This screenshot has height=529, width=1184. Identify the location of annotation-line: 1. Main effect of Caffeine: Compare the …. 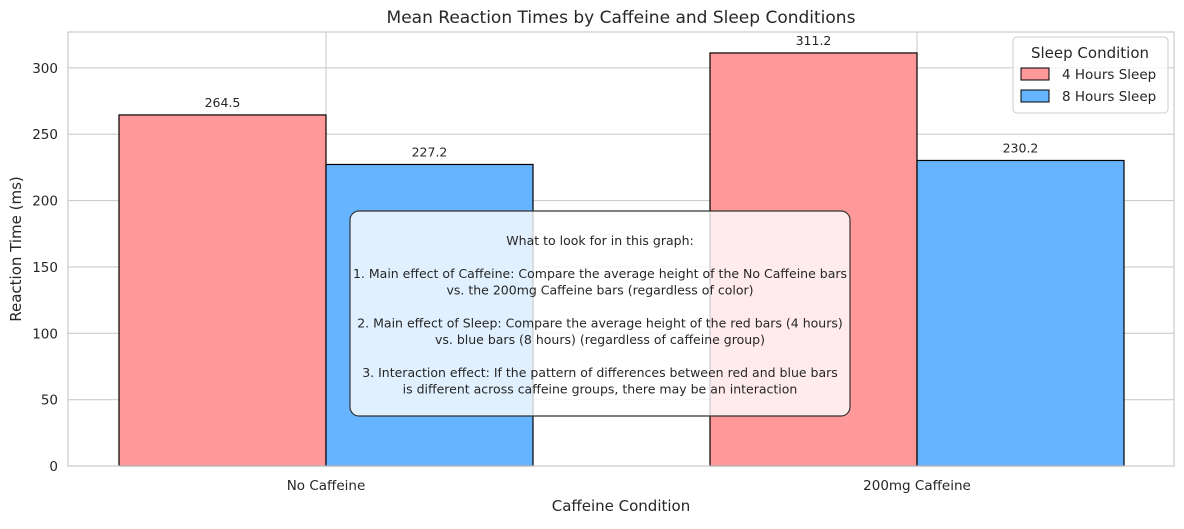
(600, 273).